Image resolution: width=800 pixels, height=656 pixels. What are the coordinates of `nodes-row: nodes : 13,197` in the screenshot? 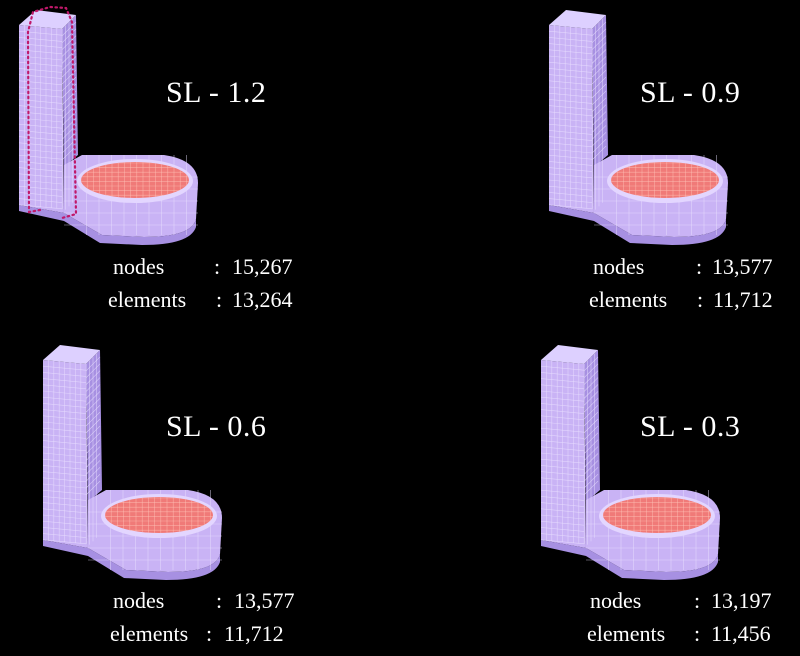 It's located at (695, 601).